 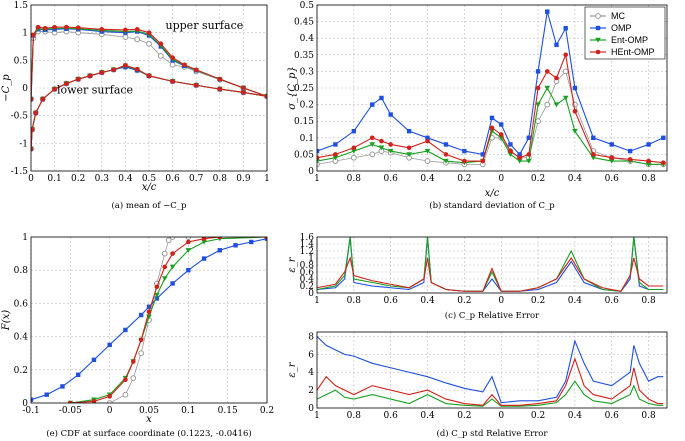 What do you see at coordinates (492, 315) in the screenshot?
I see `panel-caption: (c) C_p Relative Error` at bounding box center [492, 315].